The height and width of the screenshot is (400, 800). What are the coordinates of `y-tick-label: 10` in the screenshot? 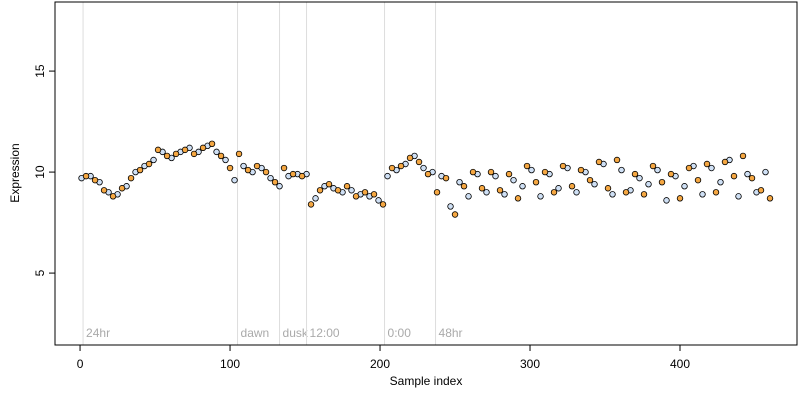 It's located at (40, 172).